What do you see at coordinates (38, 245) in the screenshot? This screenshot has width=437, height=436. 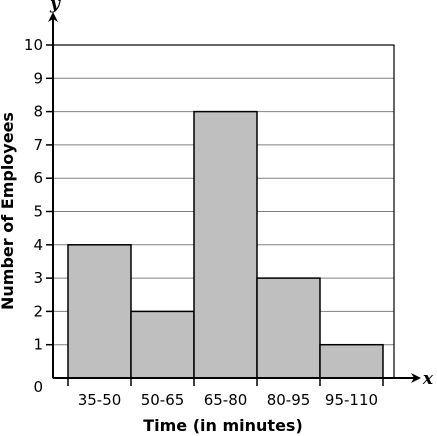 I see `y-tick-label: 4` at bounding box center [38, 245].